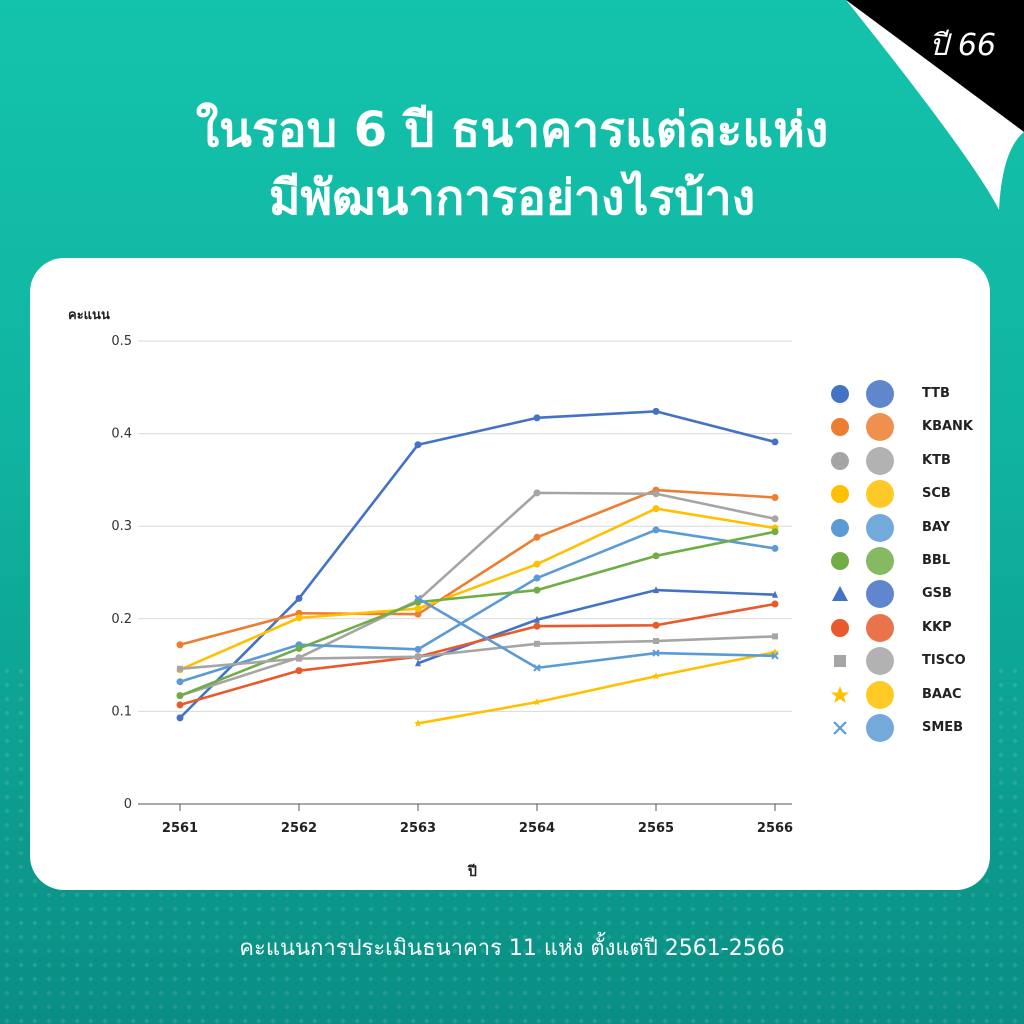 Image resolution: width=1024 pixels, height=1024 pixels. Describe the element at coordinates (880, 627) in the screenshot. I see `kkp-logo` at that location.